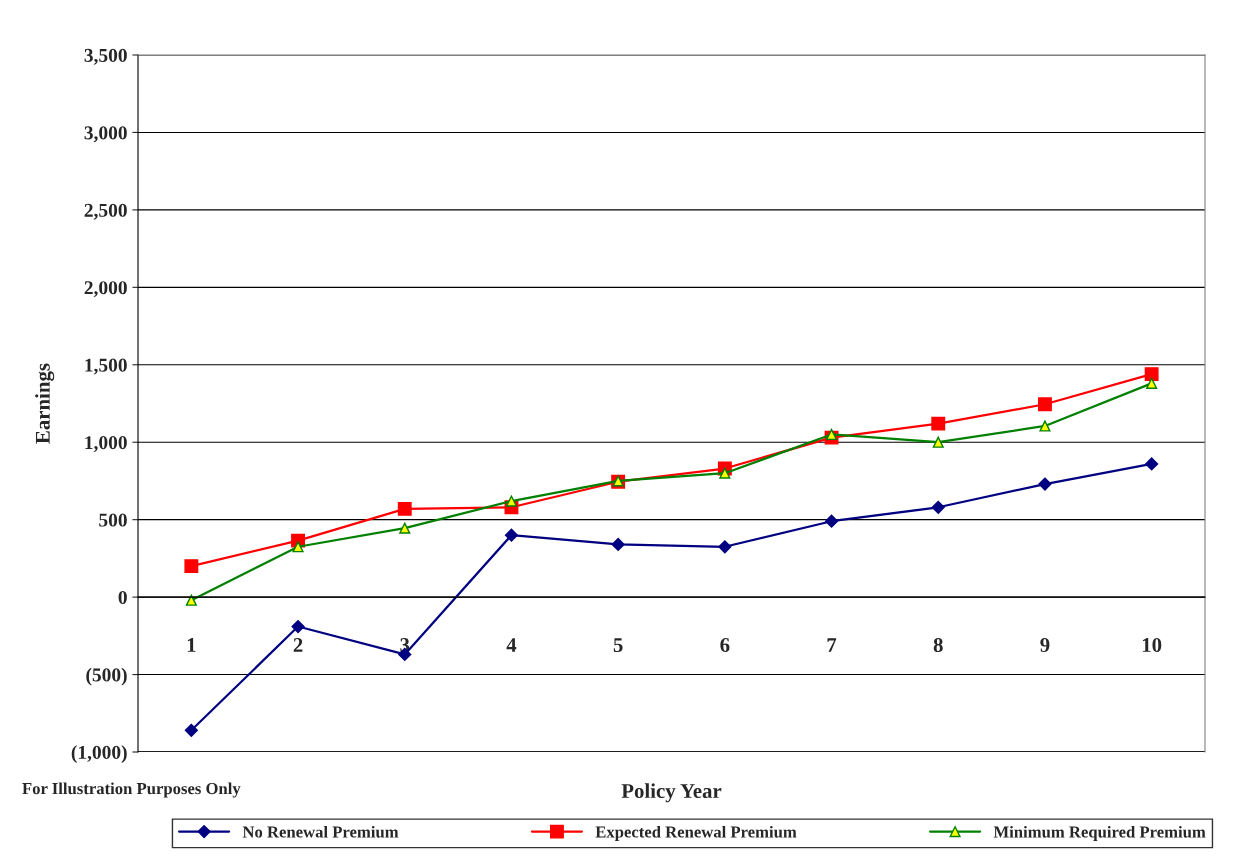  What do you see at coordinates (106, 366) in the screenshot?
I see `y-tick-label: 1,500` at bounding box center [106, 366].